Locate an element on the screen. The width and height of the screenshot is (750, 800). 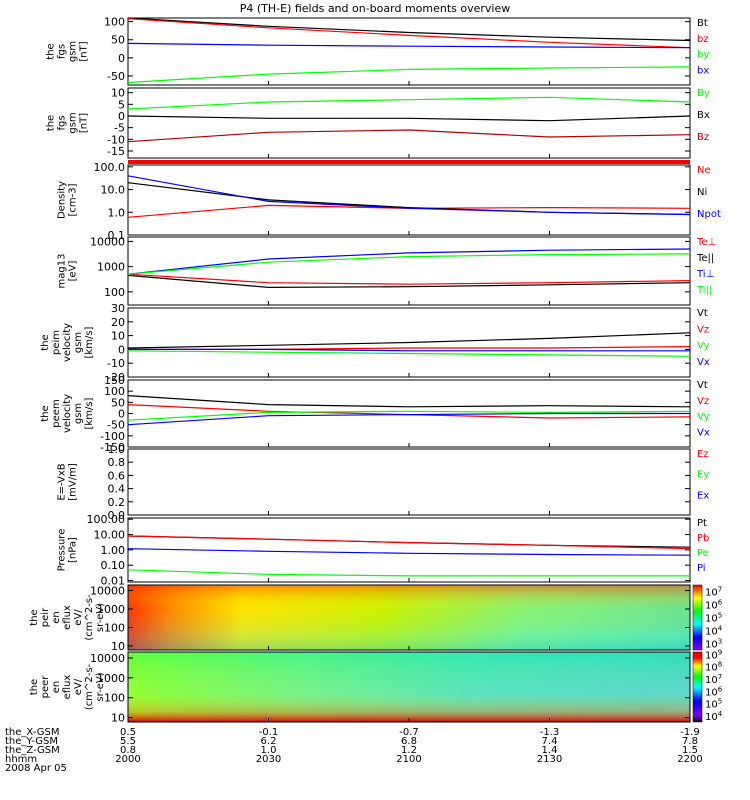
y-tick-label: 10.0 is located at coordinates (113, 190).